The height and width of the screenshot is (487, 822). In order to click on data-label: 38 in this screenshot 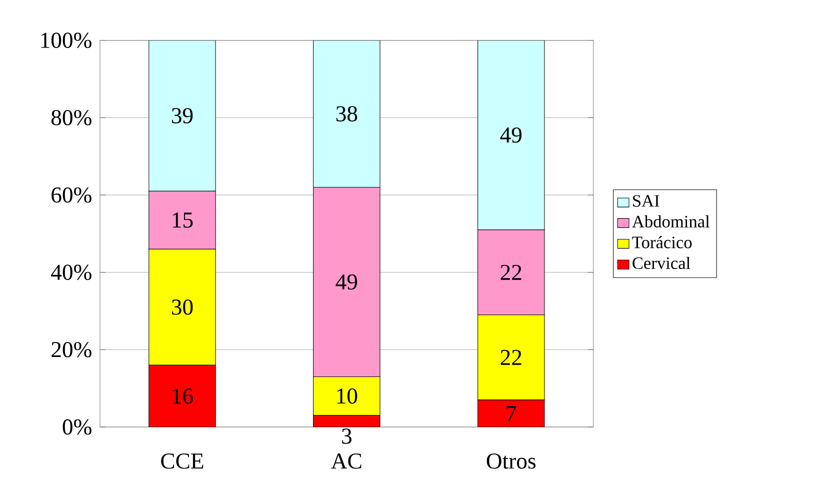, I will do `click(347, 114)`.